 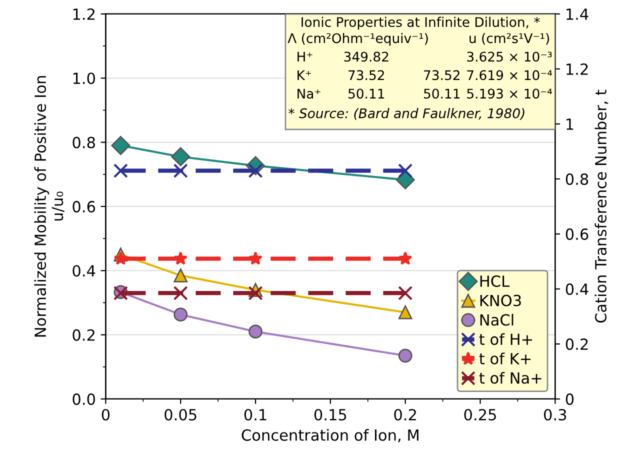 What do you see at coordinates (495, 281) in the screenshot?
I see `legend-label: HCL` at bounding box center [495, 281].